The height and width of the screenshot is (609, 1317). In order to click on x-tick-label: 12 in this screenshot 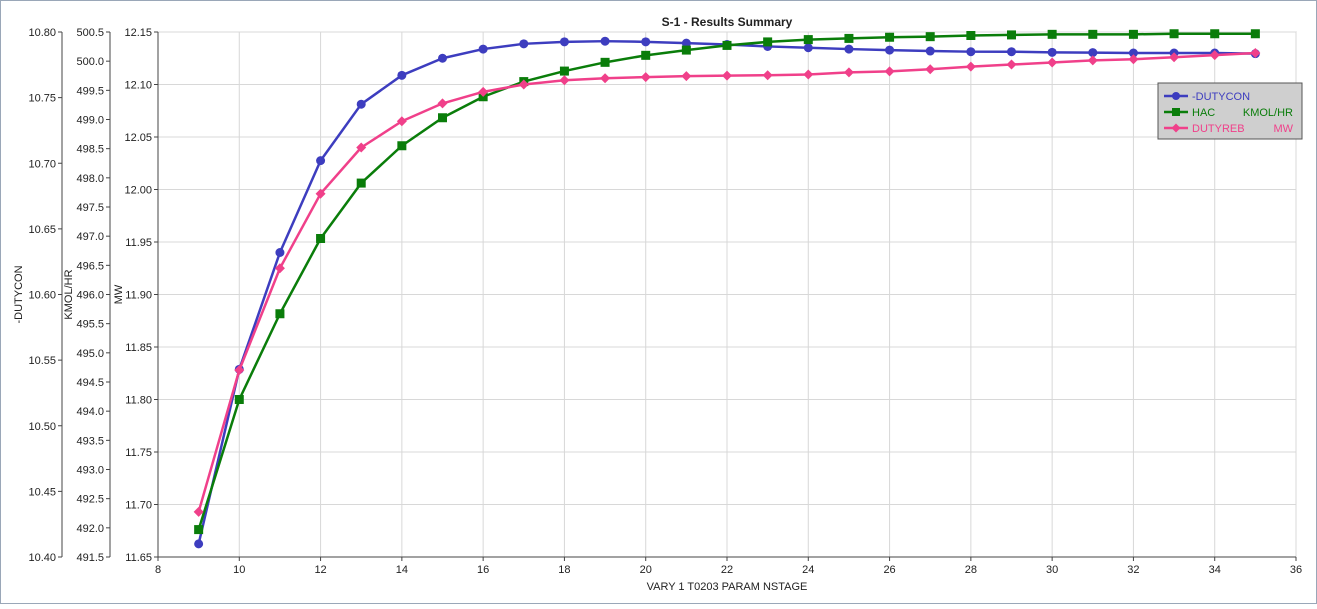, I will do `click(320, 570)`.